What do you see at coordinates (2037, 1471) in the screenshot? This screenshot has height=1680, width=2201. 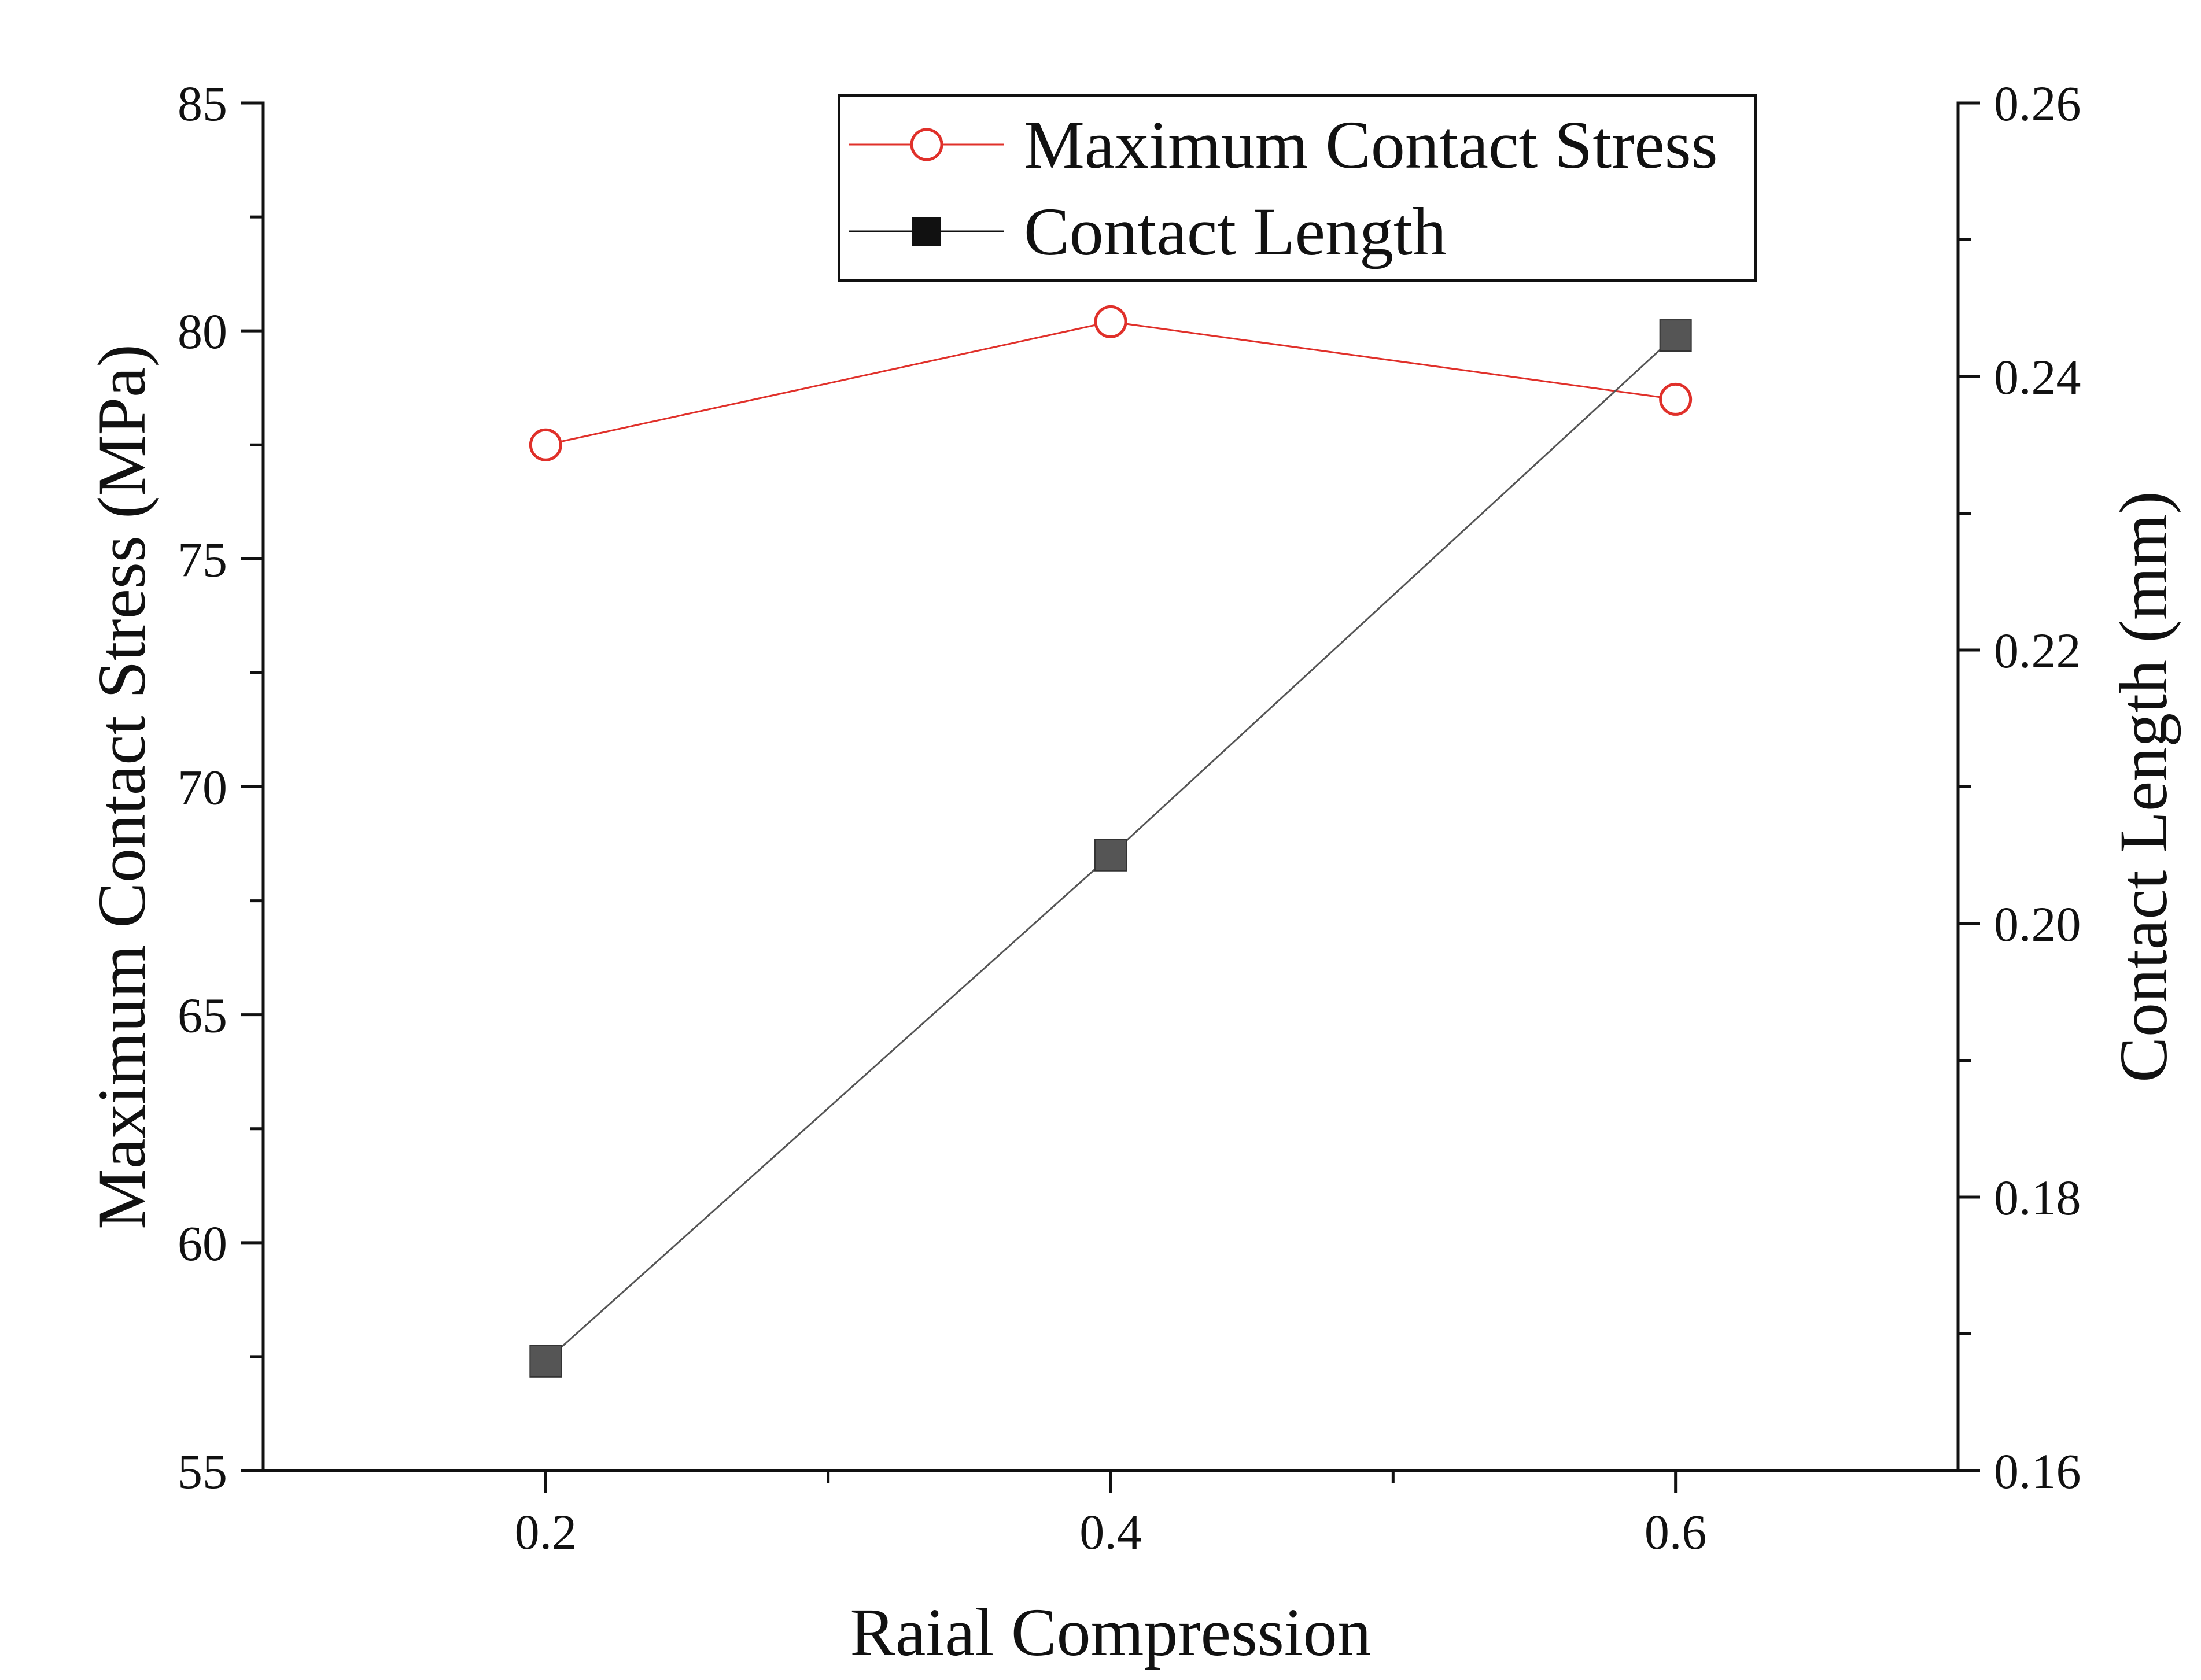 I see `y-right-tick-label: 0.16` at bounding box center [2037, 1471].